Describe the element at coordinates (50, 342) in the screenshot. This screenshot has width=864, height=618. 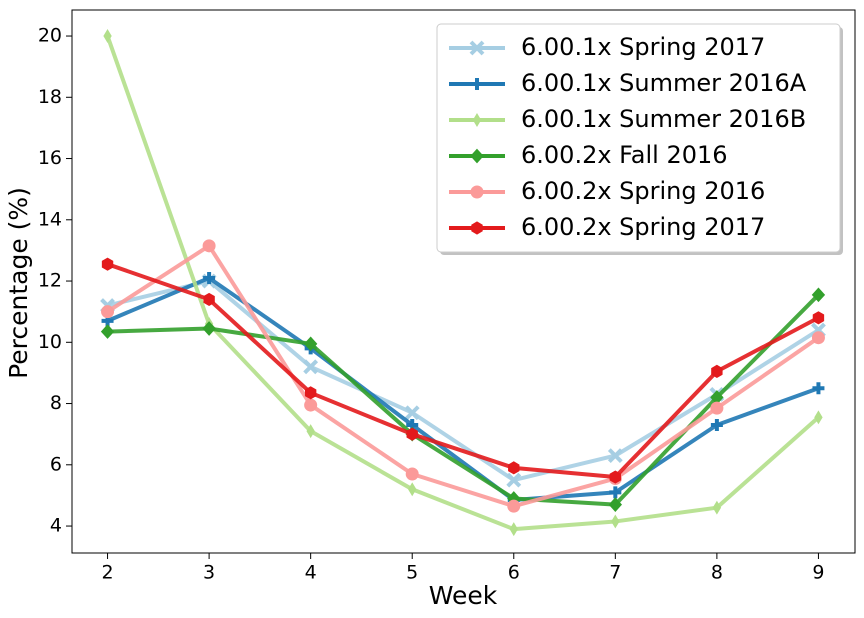
I see `y-tick-label: 10` at that location.